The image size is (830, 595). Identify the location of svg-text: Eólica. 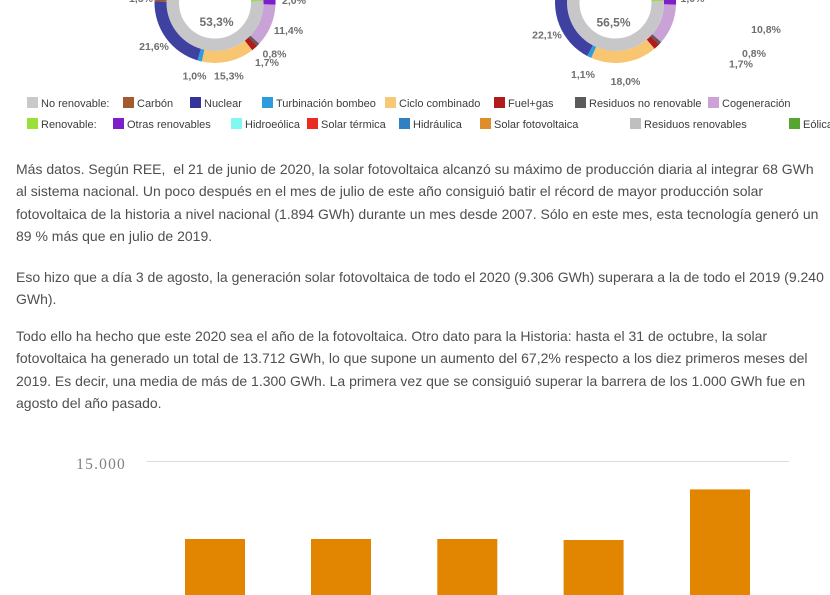
(816, 125).